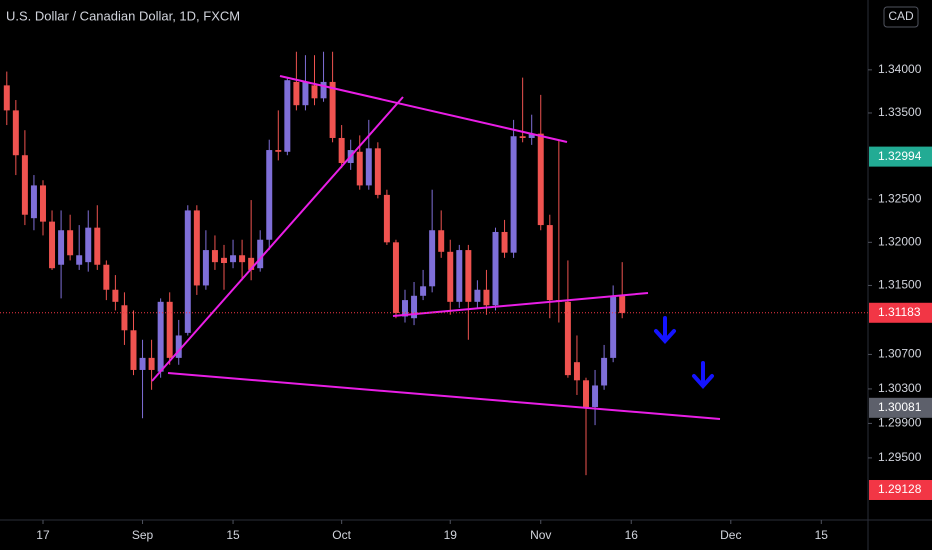 The image size is (932, 550). What do you see at coordinates (900, 198) in the screenshot?
I see `y-tick-label: 1.32500` at bounding box center [900, 198].